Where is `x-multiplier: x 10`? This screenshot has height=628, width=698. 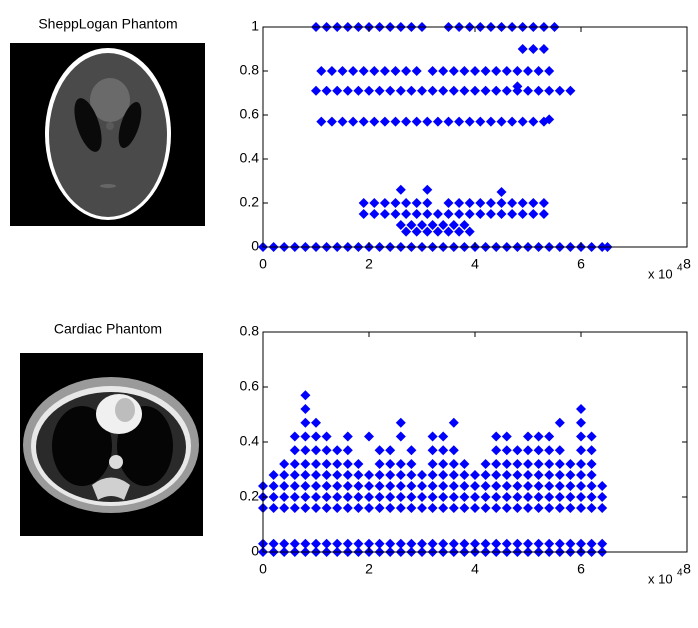
x-multiplier: x 10 is located at coordinates (660, 273).